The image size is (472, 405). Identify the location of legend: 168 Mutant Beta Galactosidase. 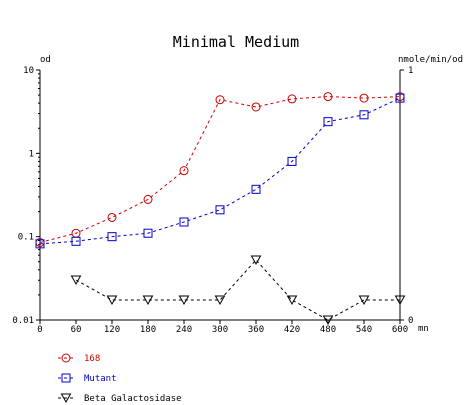
(120, 378).